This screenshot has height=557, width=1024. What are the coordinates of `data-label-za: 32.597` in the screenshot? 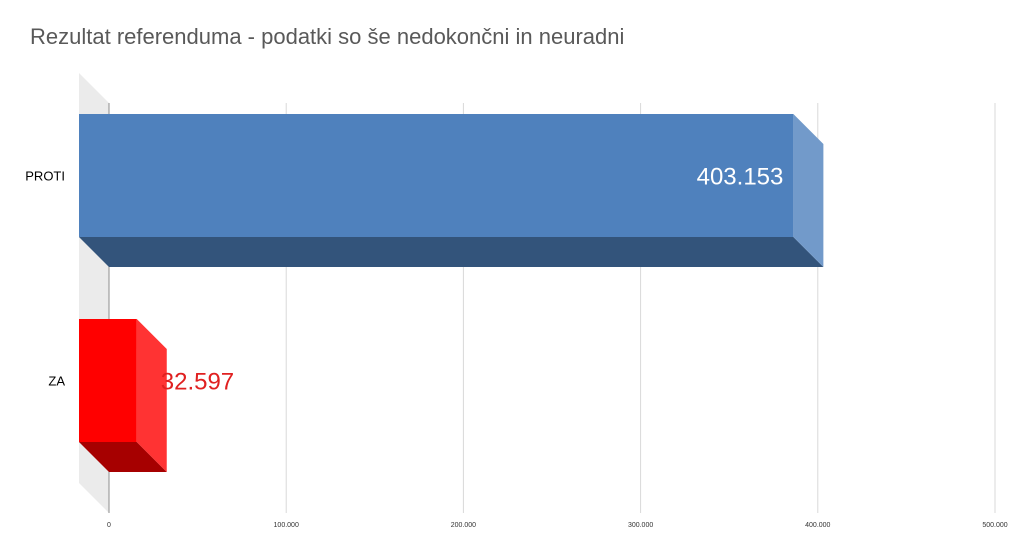 It's located at (197, 382).